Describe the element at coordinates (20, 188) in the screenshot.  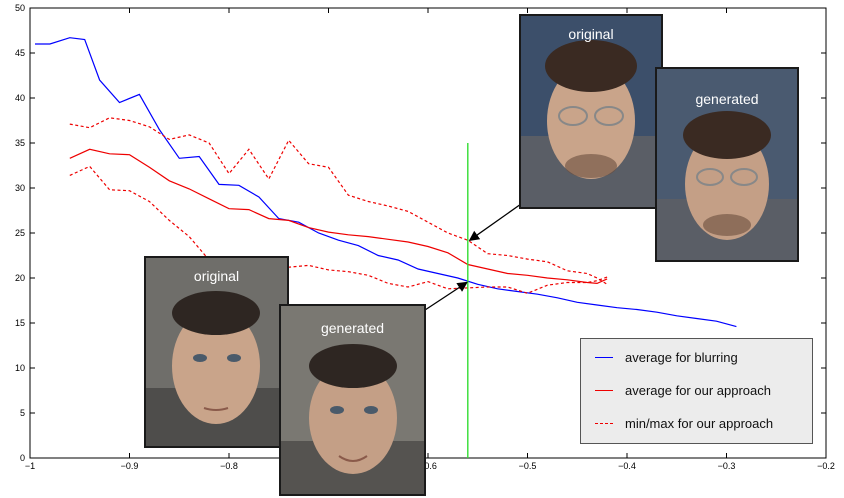
I see `y-tick-label: 30` at that location.